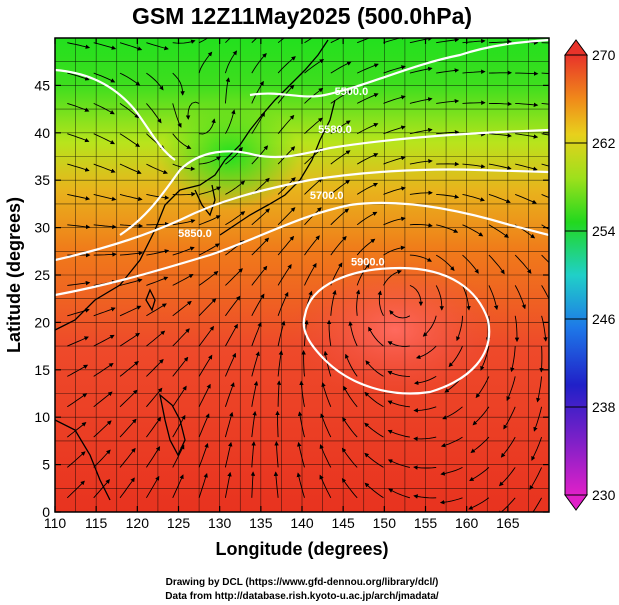 The image size is (619, 605). What do you see at coordinates (220, 523) in the screenshot?
I see `x-tick-label: 130` at bounding box center [220, 523].